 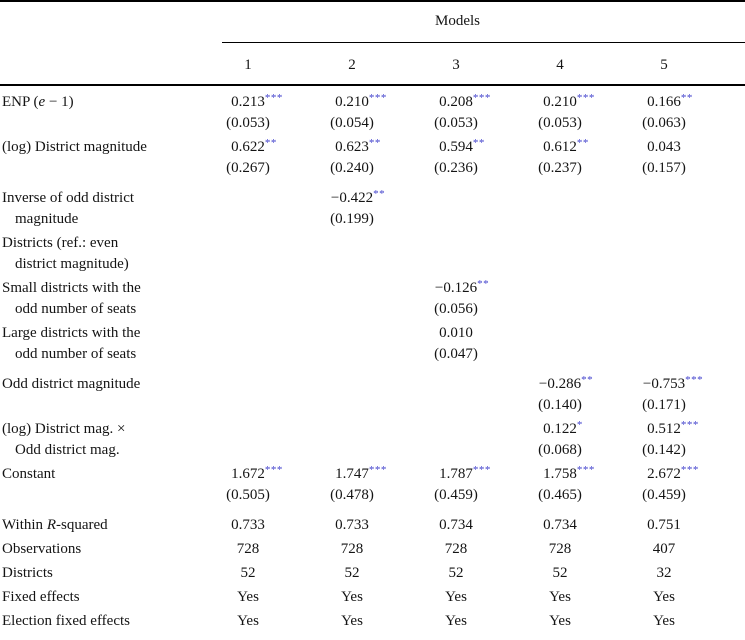 What do you see at coordinates (560, 525) in the screenshot?
I see `cell-value: 0.734` at bounding box center [560, 525].